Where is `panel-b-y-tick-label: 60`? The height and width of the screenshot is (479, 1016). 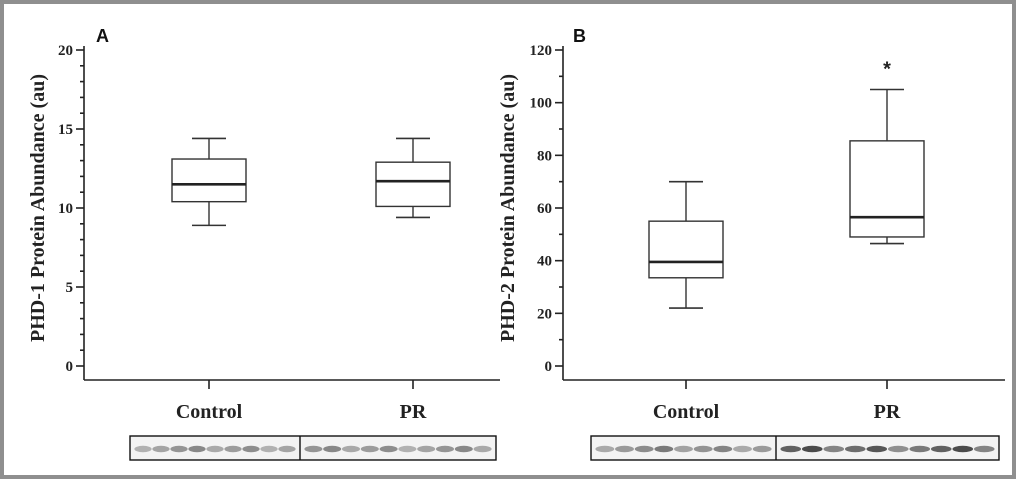
panel-b-y-tick-label: 60 is located at coordinates (544, 209).